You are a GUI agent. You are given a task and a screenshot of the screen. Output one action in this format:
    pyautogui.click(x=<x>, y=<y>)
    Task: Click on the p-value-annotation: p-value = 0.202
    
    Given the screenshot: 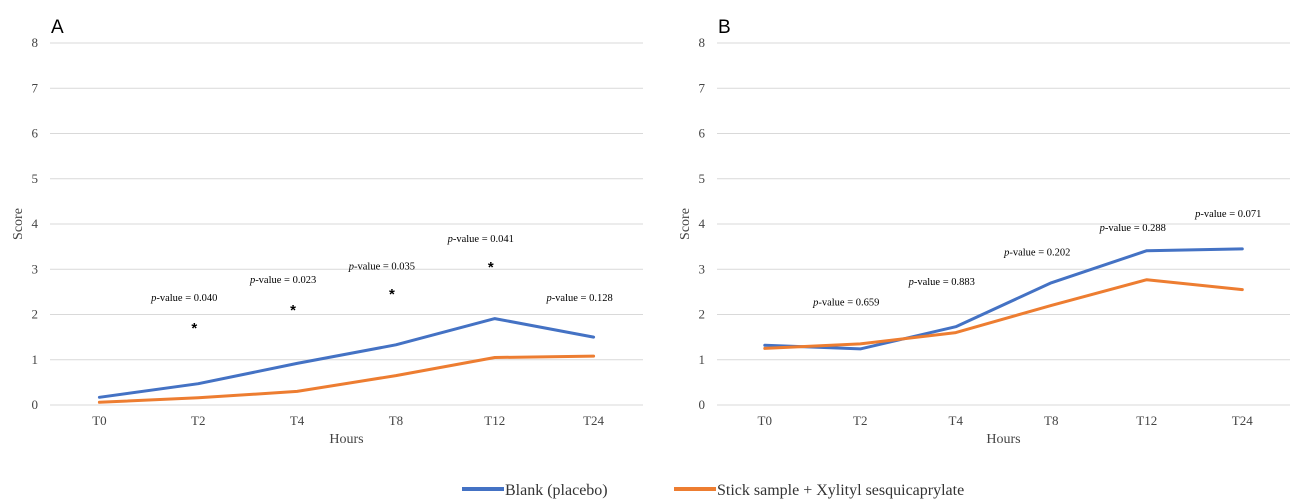 What is the action you would take?
    pyautogui.click(x=1036, y=253)
    